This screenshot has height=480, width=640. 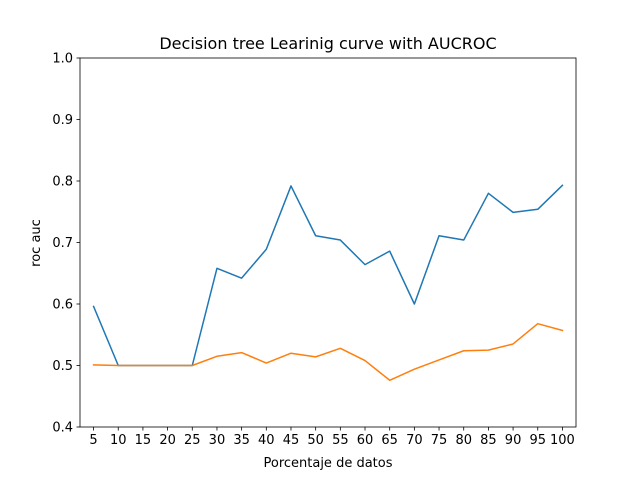 I want to click on y-axis-label: roc auc, so click(x=36, y=243).